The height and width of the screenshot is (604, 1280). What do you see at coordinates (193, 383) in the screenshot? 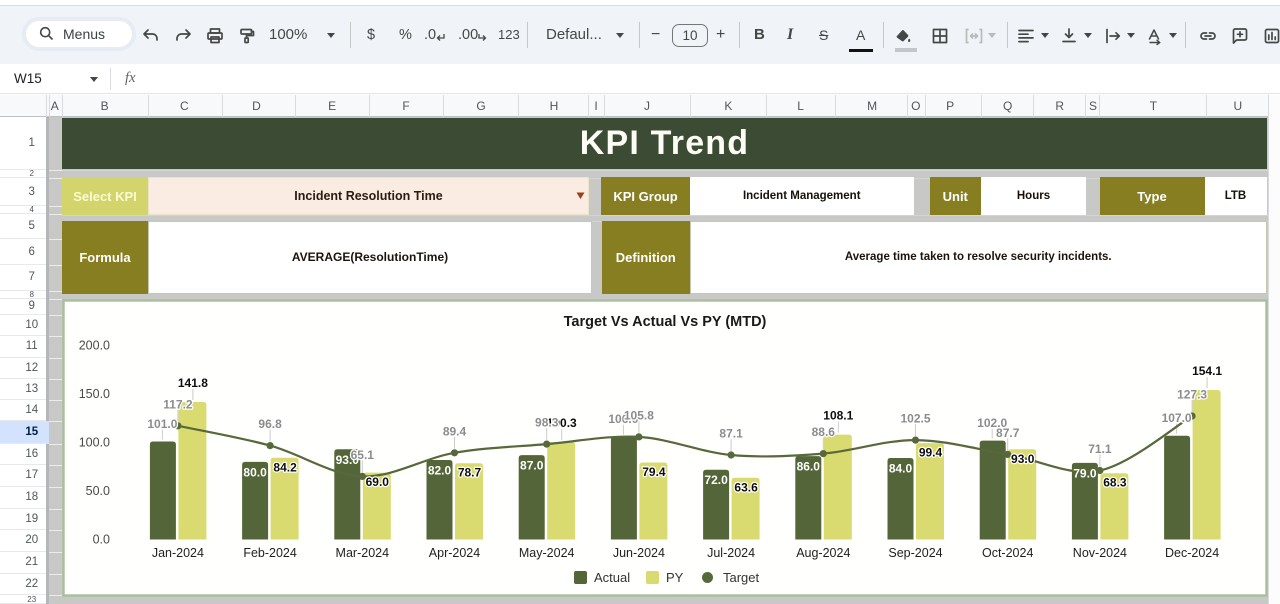
I see `svg-text: 141.8` at bounding box center [193, 383].